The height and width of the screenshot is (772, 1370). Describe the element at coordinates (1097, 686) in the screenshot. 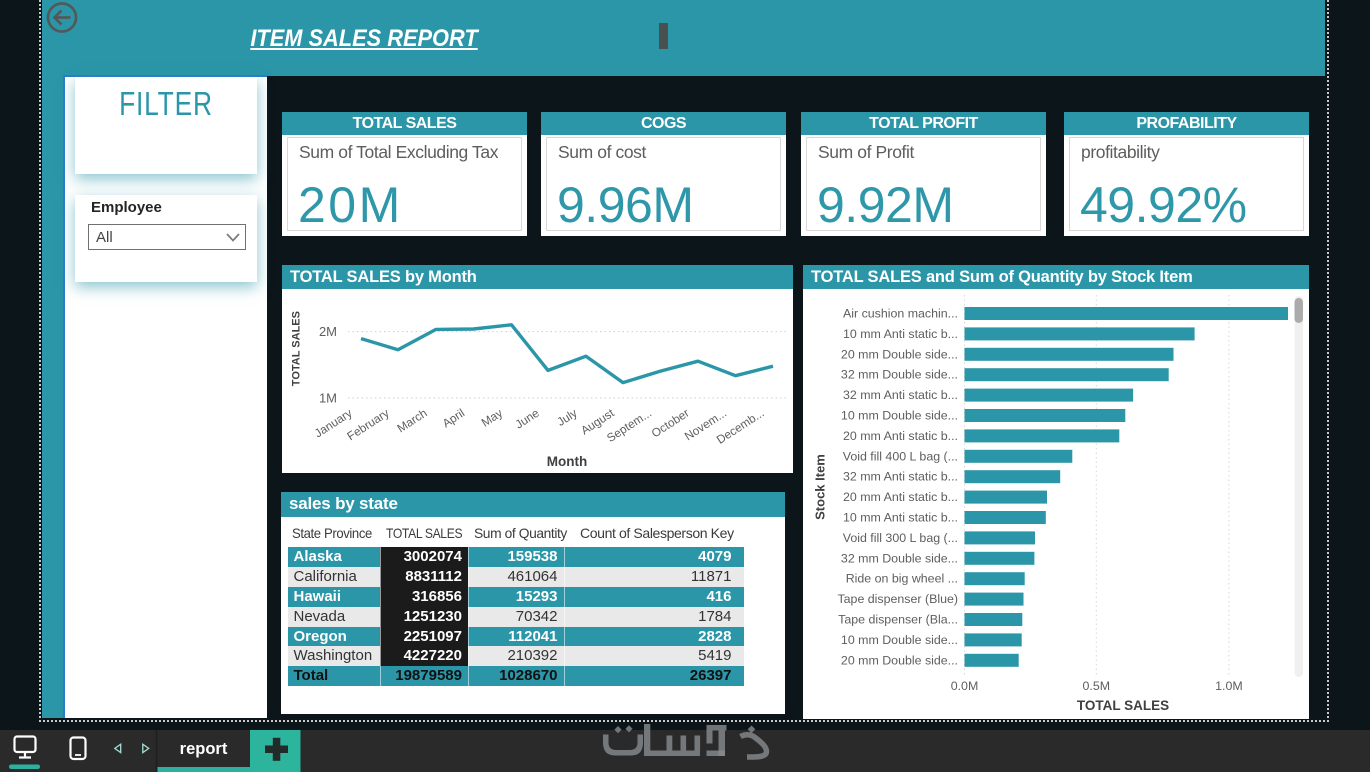

I see `svg-text: 0.5M` at that location.